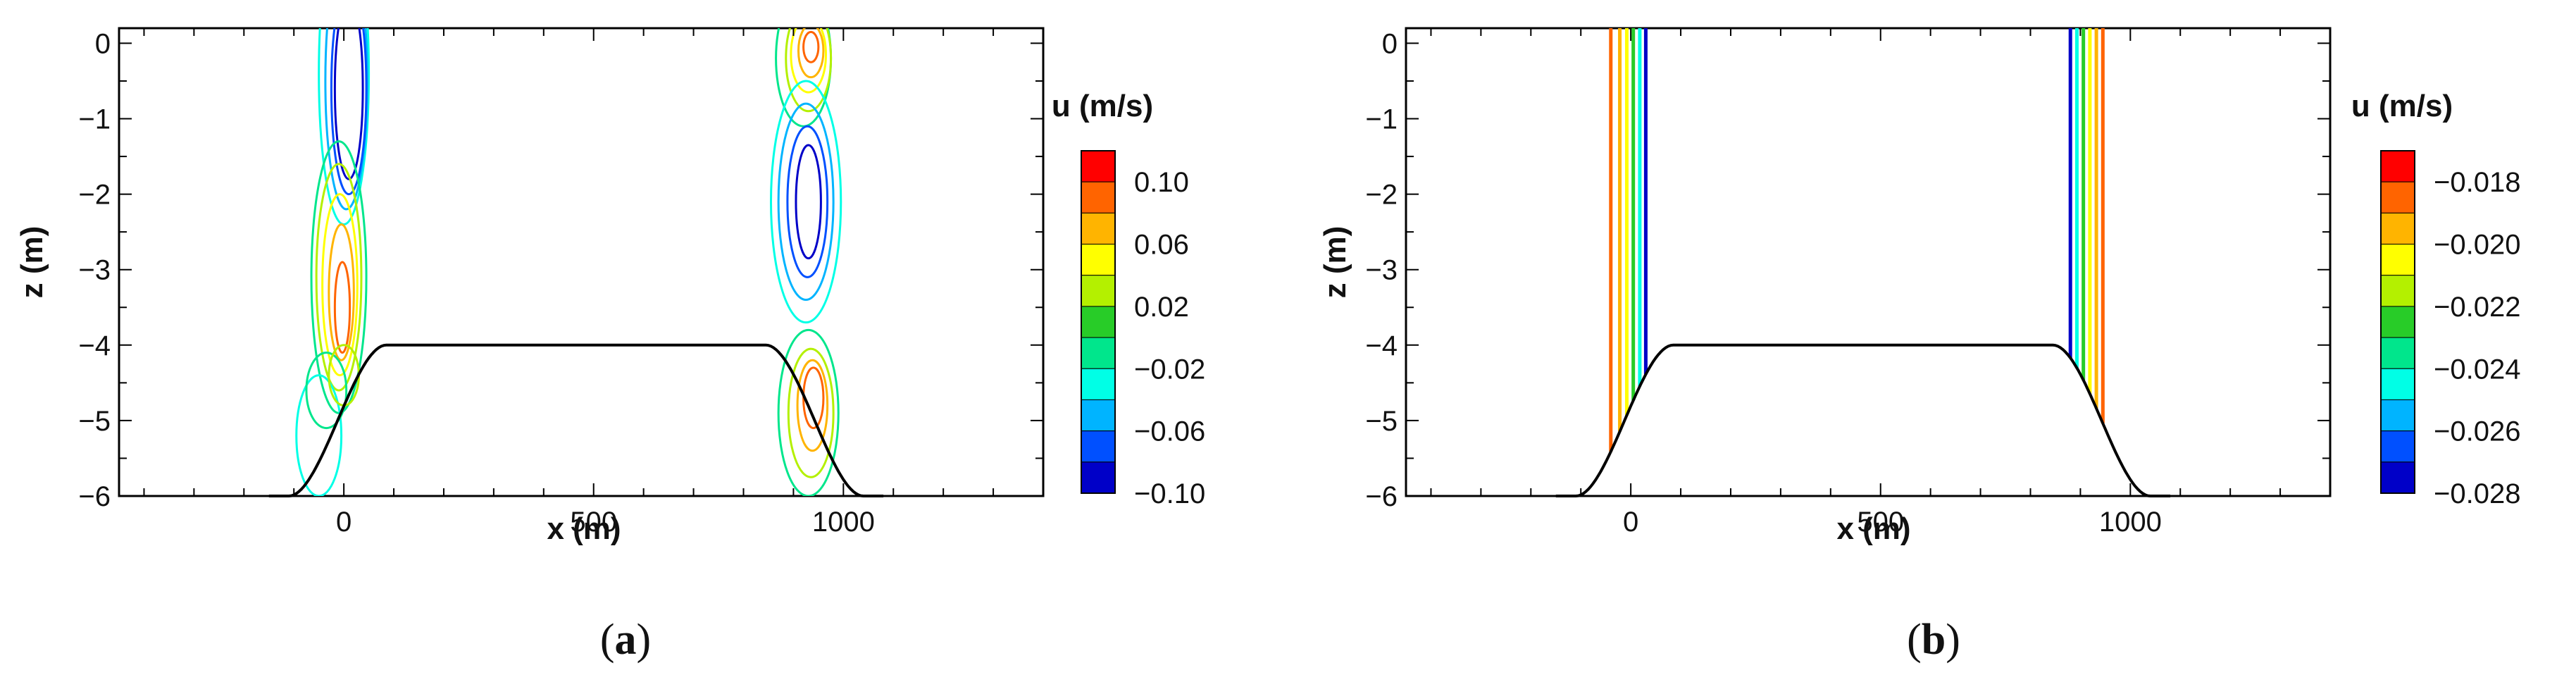 The height and width of the screenshot is (682, 2576). I want to click on colorbar-tick-label: −0.020, so click(2477, 246).